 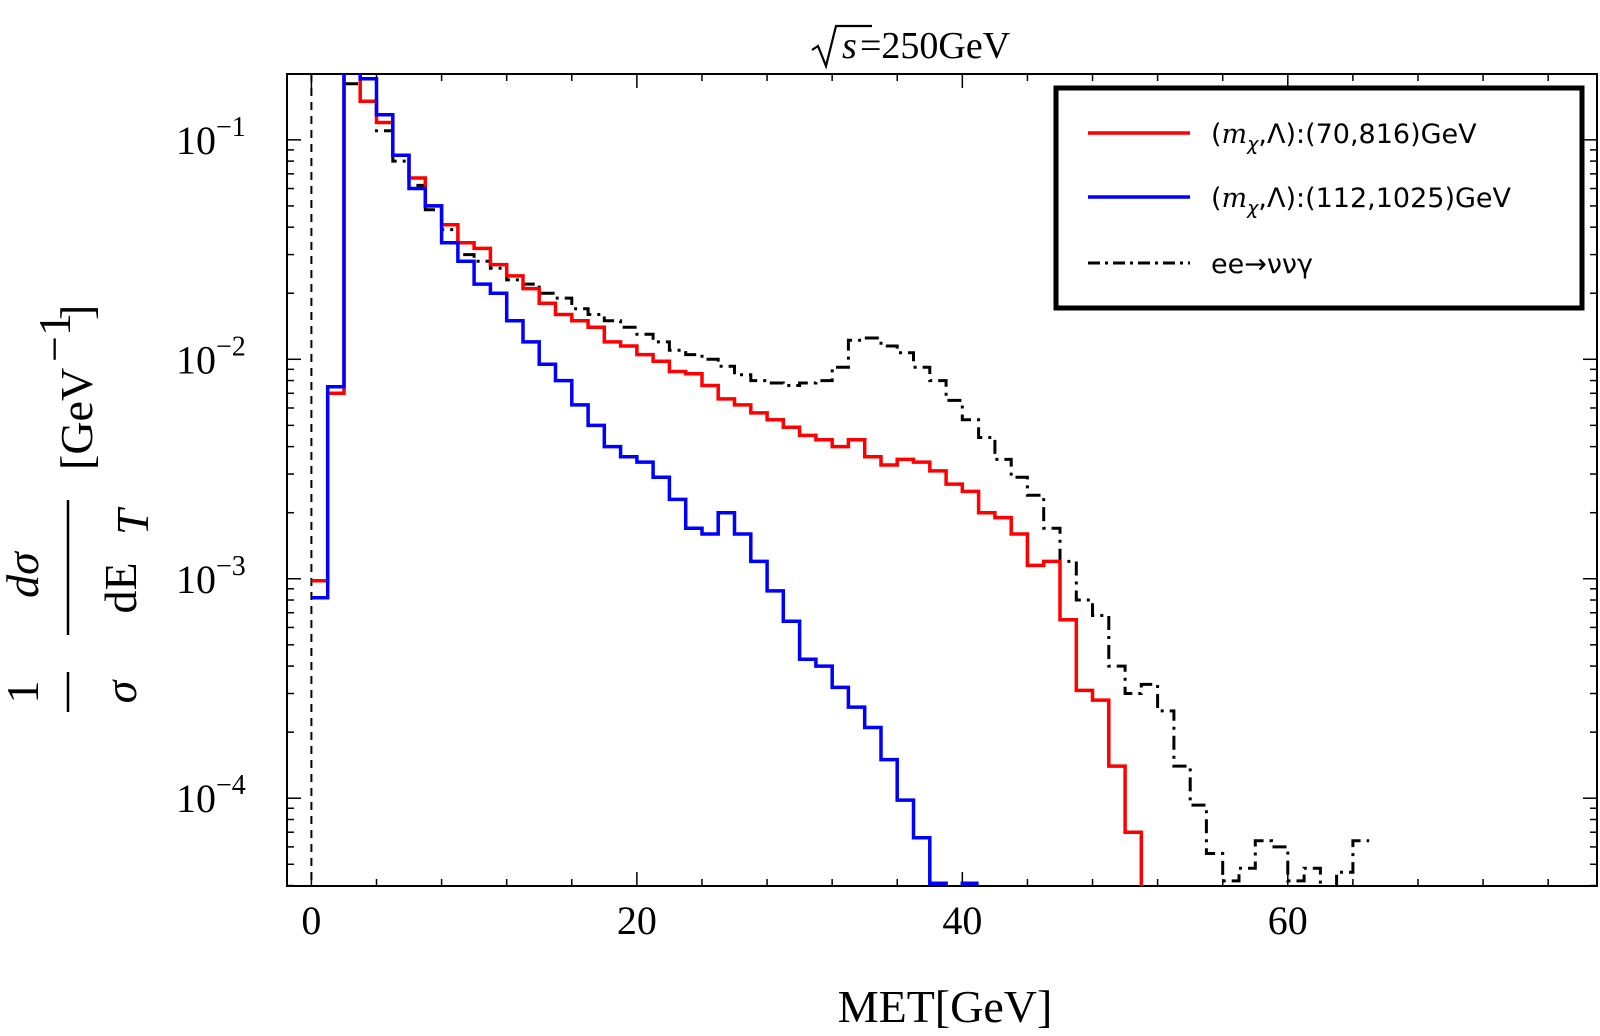 What do you see at coordinates (849, 46) in the screenshot?
I see `title-root-s: s` at bounding box center [849, 46].